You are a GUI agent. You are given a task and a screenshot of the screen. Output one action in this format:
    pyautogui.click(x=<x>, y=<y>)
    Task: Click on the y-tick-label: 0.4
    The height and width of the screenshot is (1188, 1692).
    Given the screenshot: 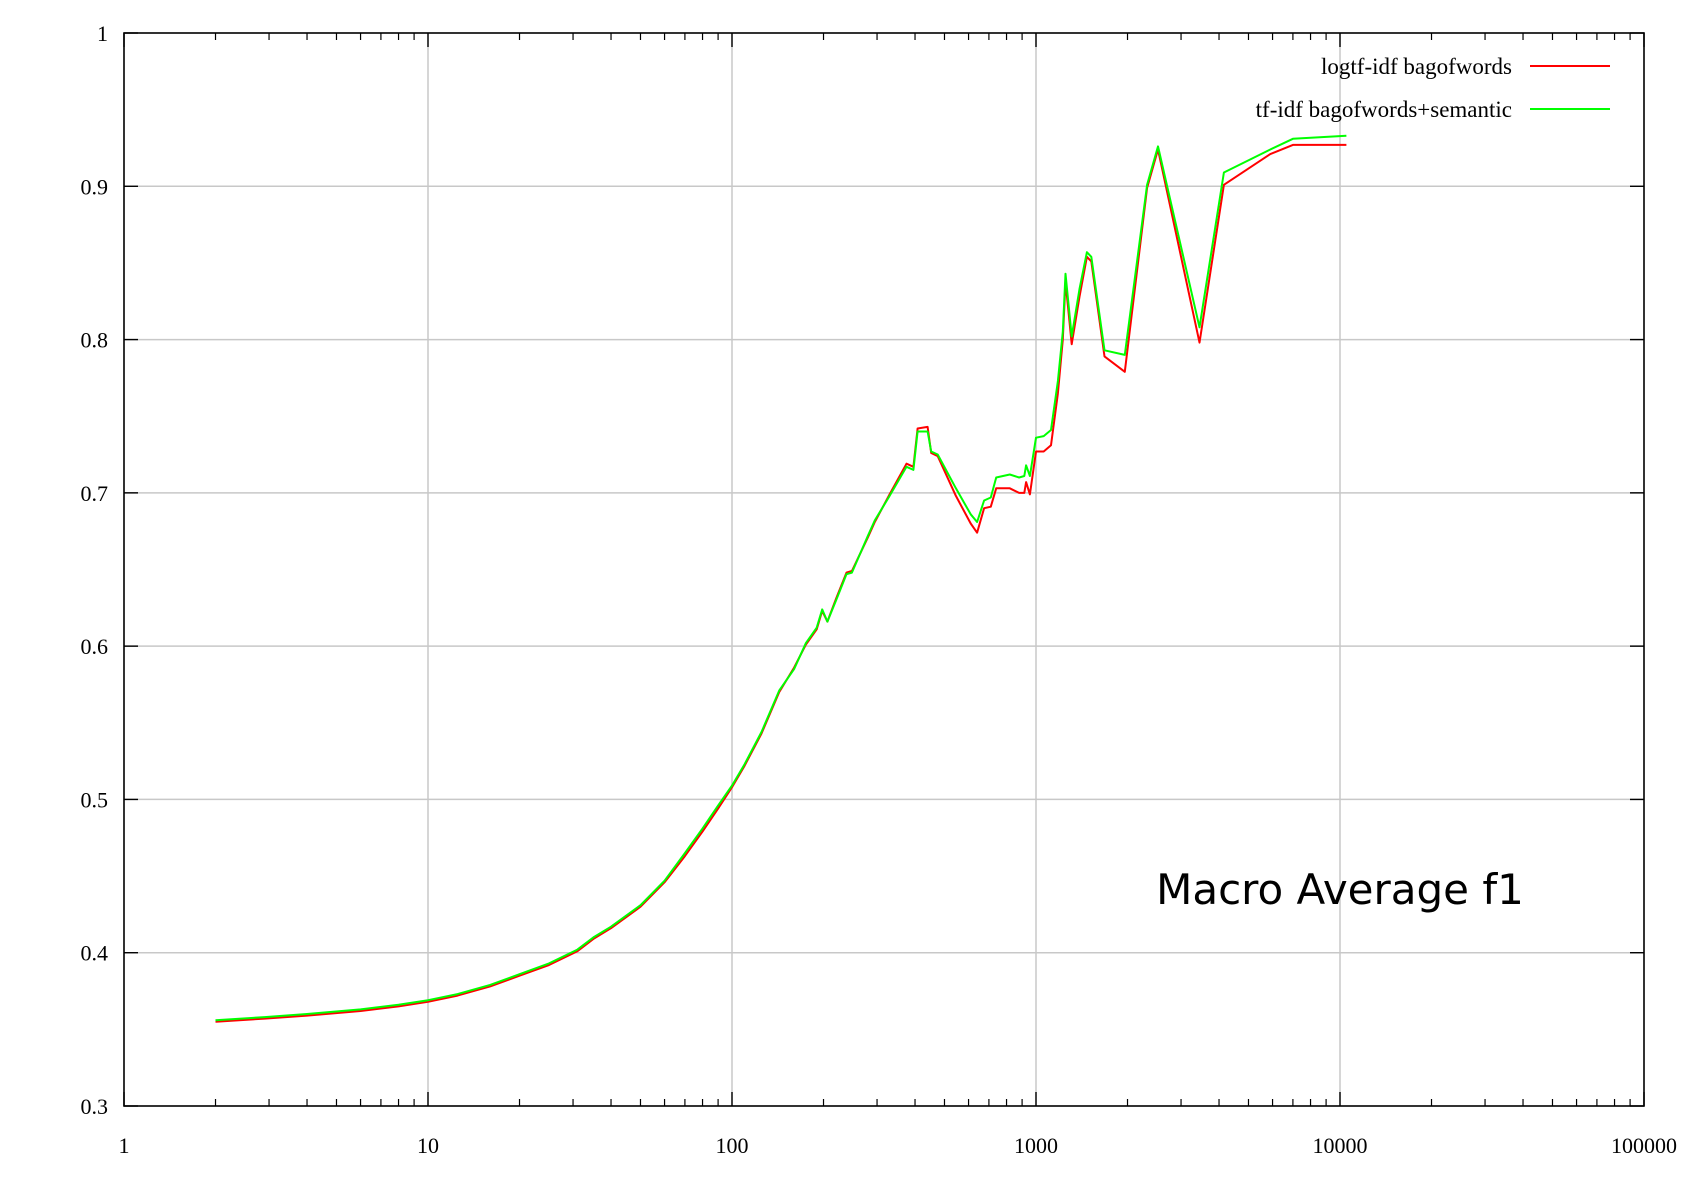 What is the action you would take?
    pyautogui.click(x=95, y=953)
    